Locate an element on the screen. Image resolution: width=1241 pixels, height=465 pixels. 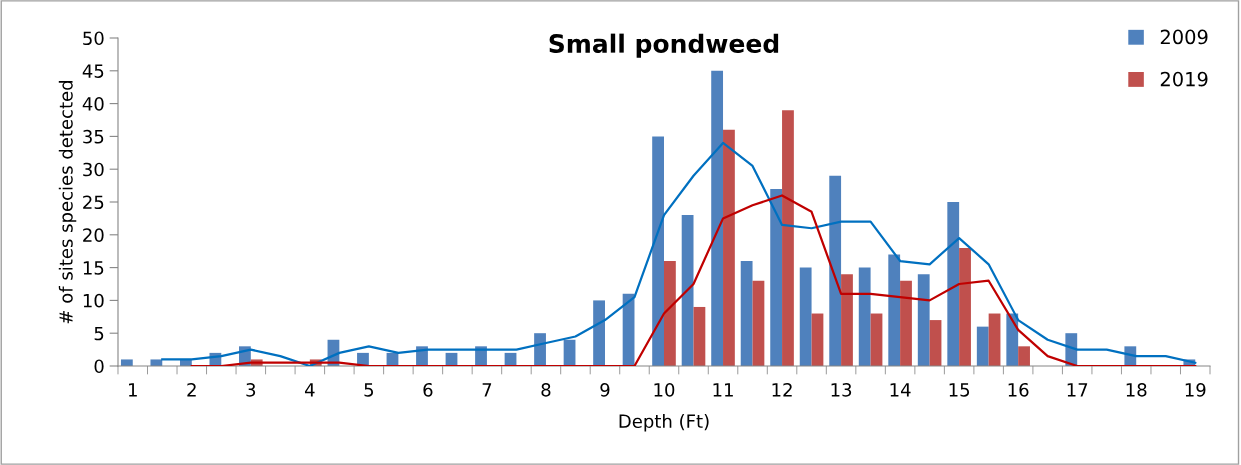
y-tick-label: 15 is located at coordinates (93, 268).